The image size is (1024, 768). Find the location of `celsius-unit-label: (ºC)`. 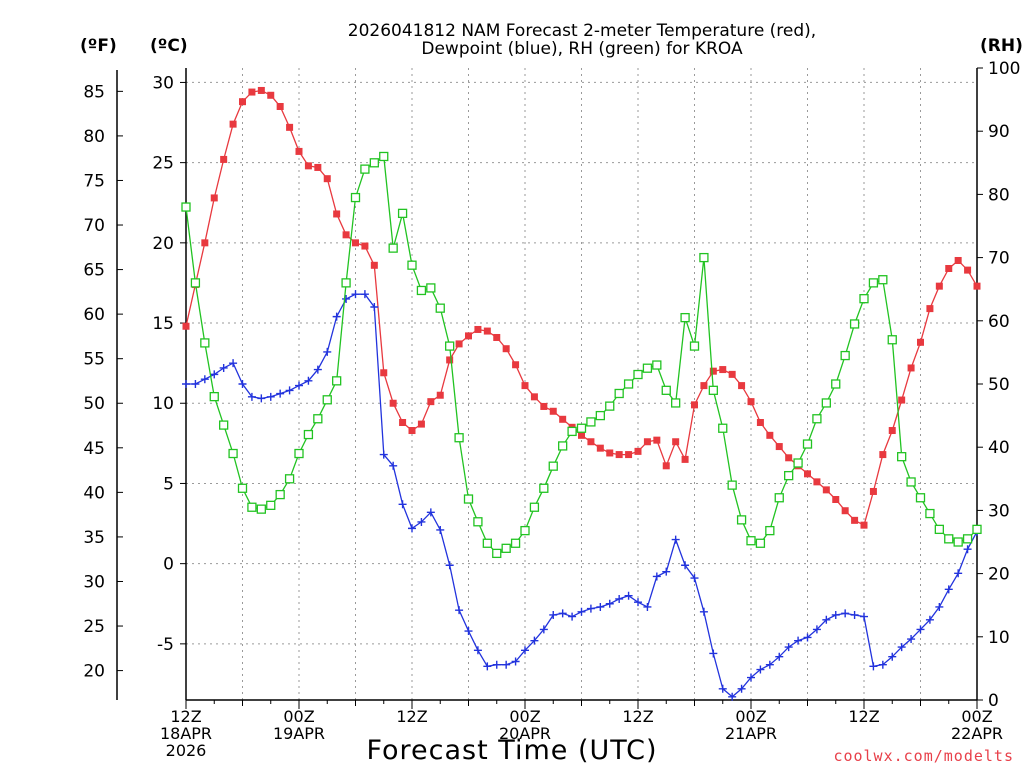

celsius-unit-label: (ºC) is located at coordinates (169, 46).